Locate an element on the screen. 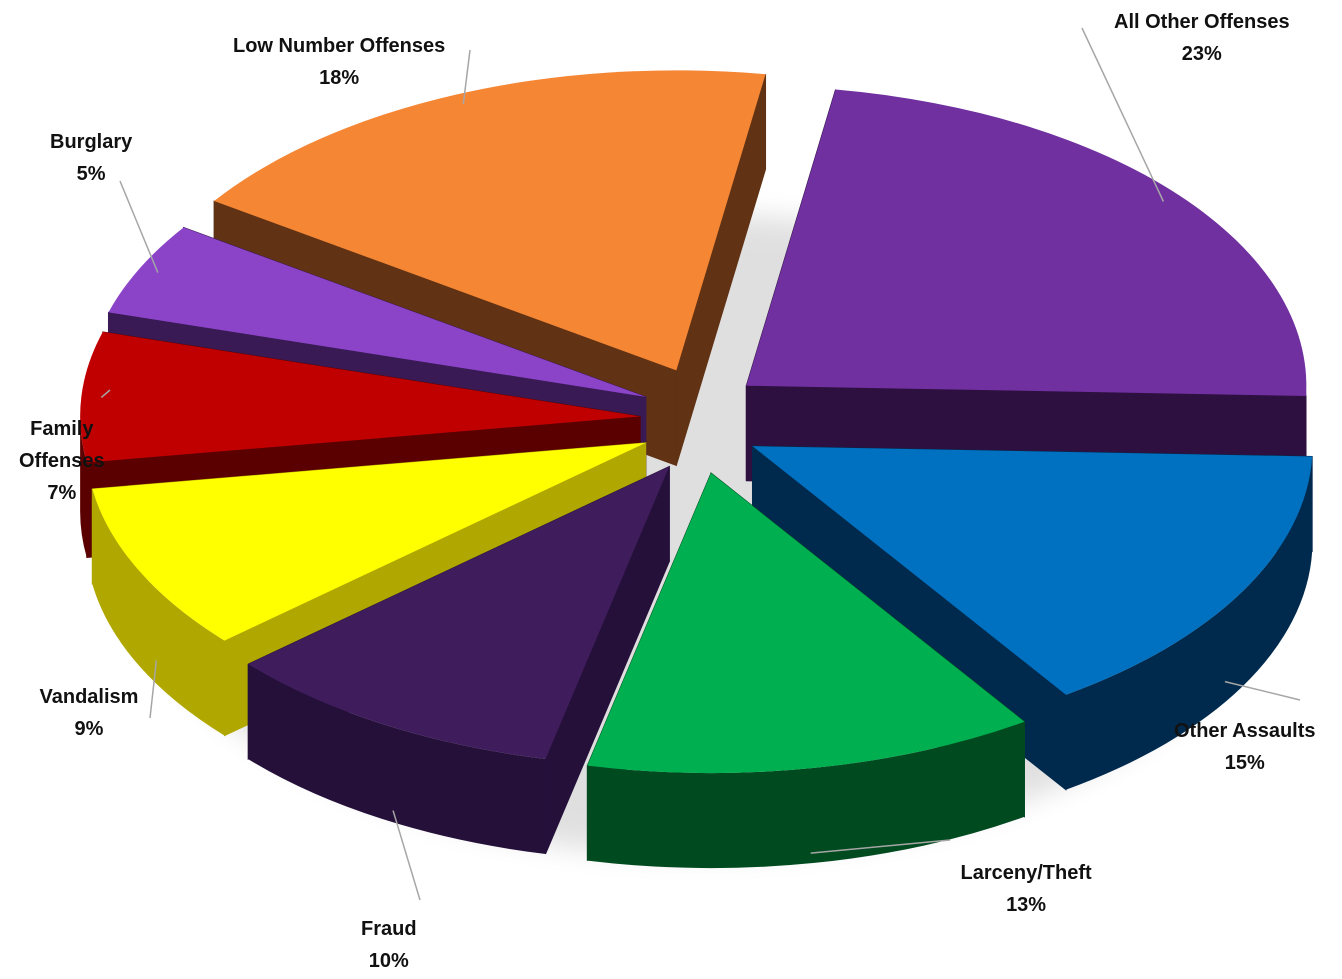  slice-label-name: Fraud is located at coordinates (389, 929).